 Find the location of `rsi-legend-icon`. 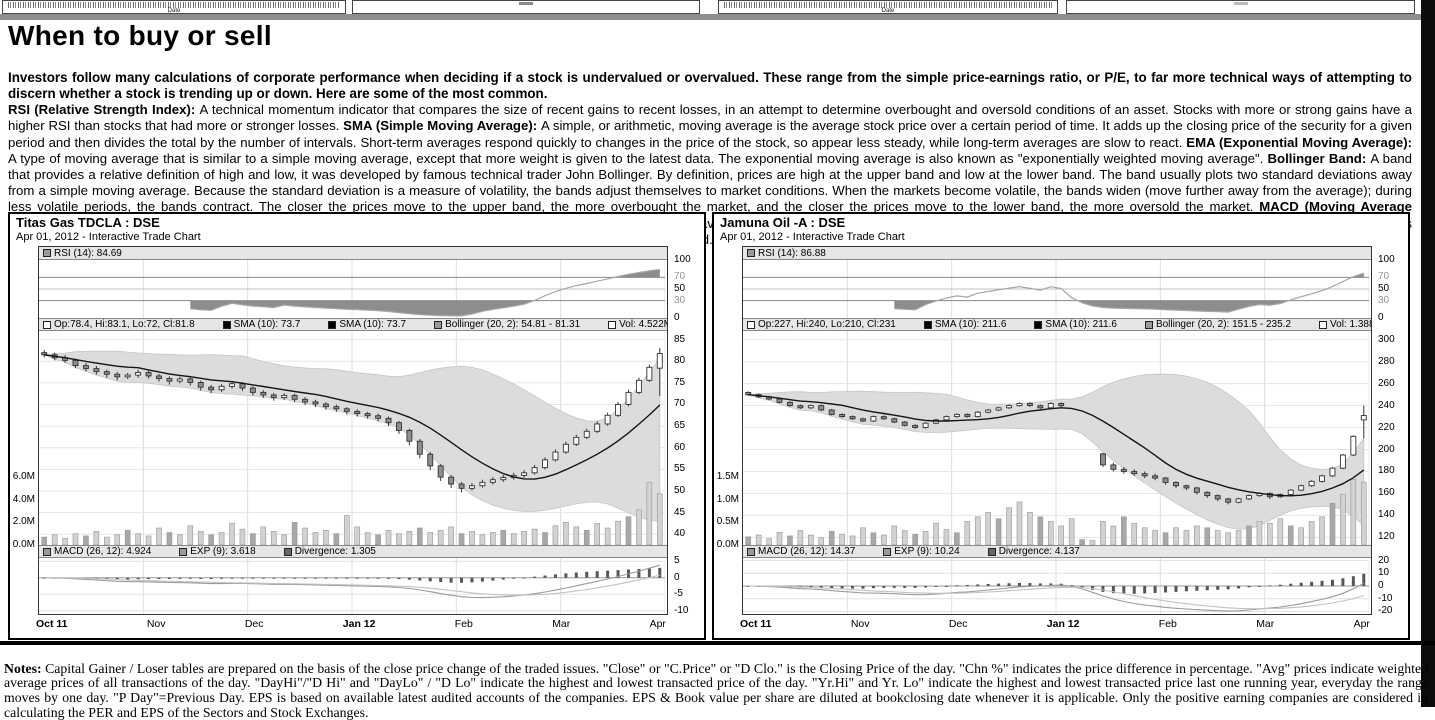

rsi-legend-icon is located at coordinates (47, 253).